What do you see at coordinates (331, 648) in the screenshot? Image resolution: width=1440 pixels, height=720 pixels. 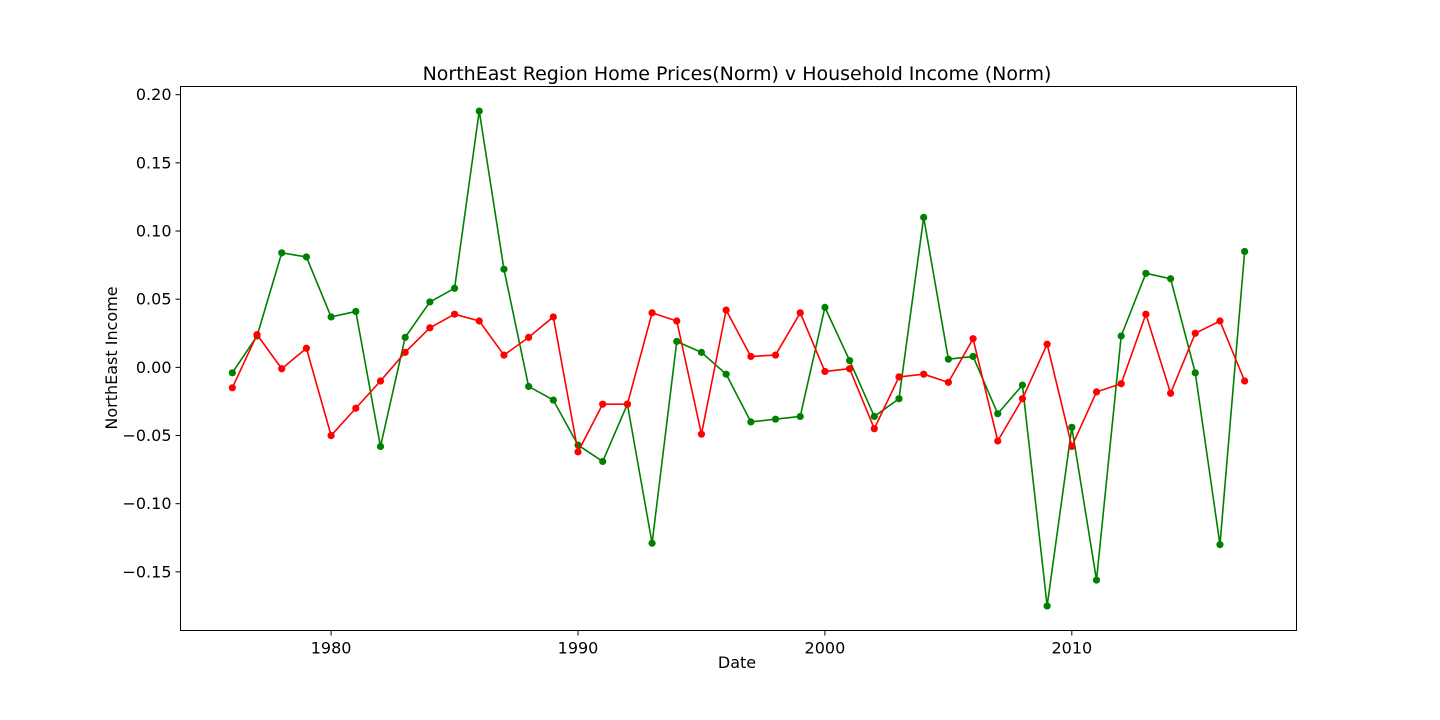 I see `x-tick-label: 1980` at bounding box center [331, 648].